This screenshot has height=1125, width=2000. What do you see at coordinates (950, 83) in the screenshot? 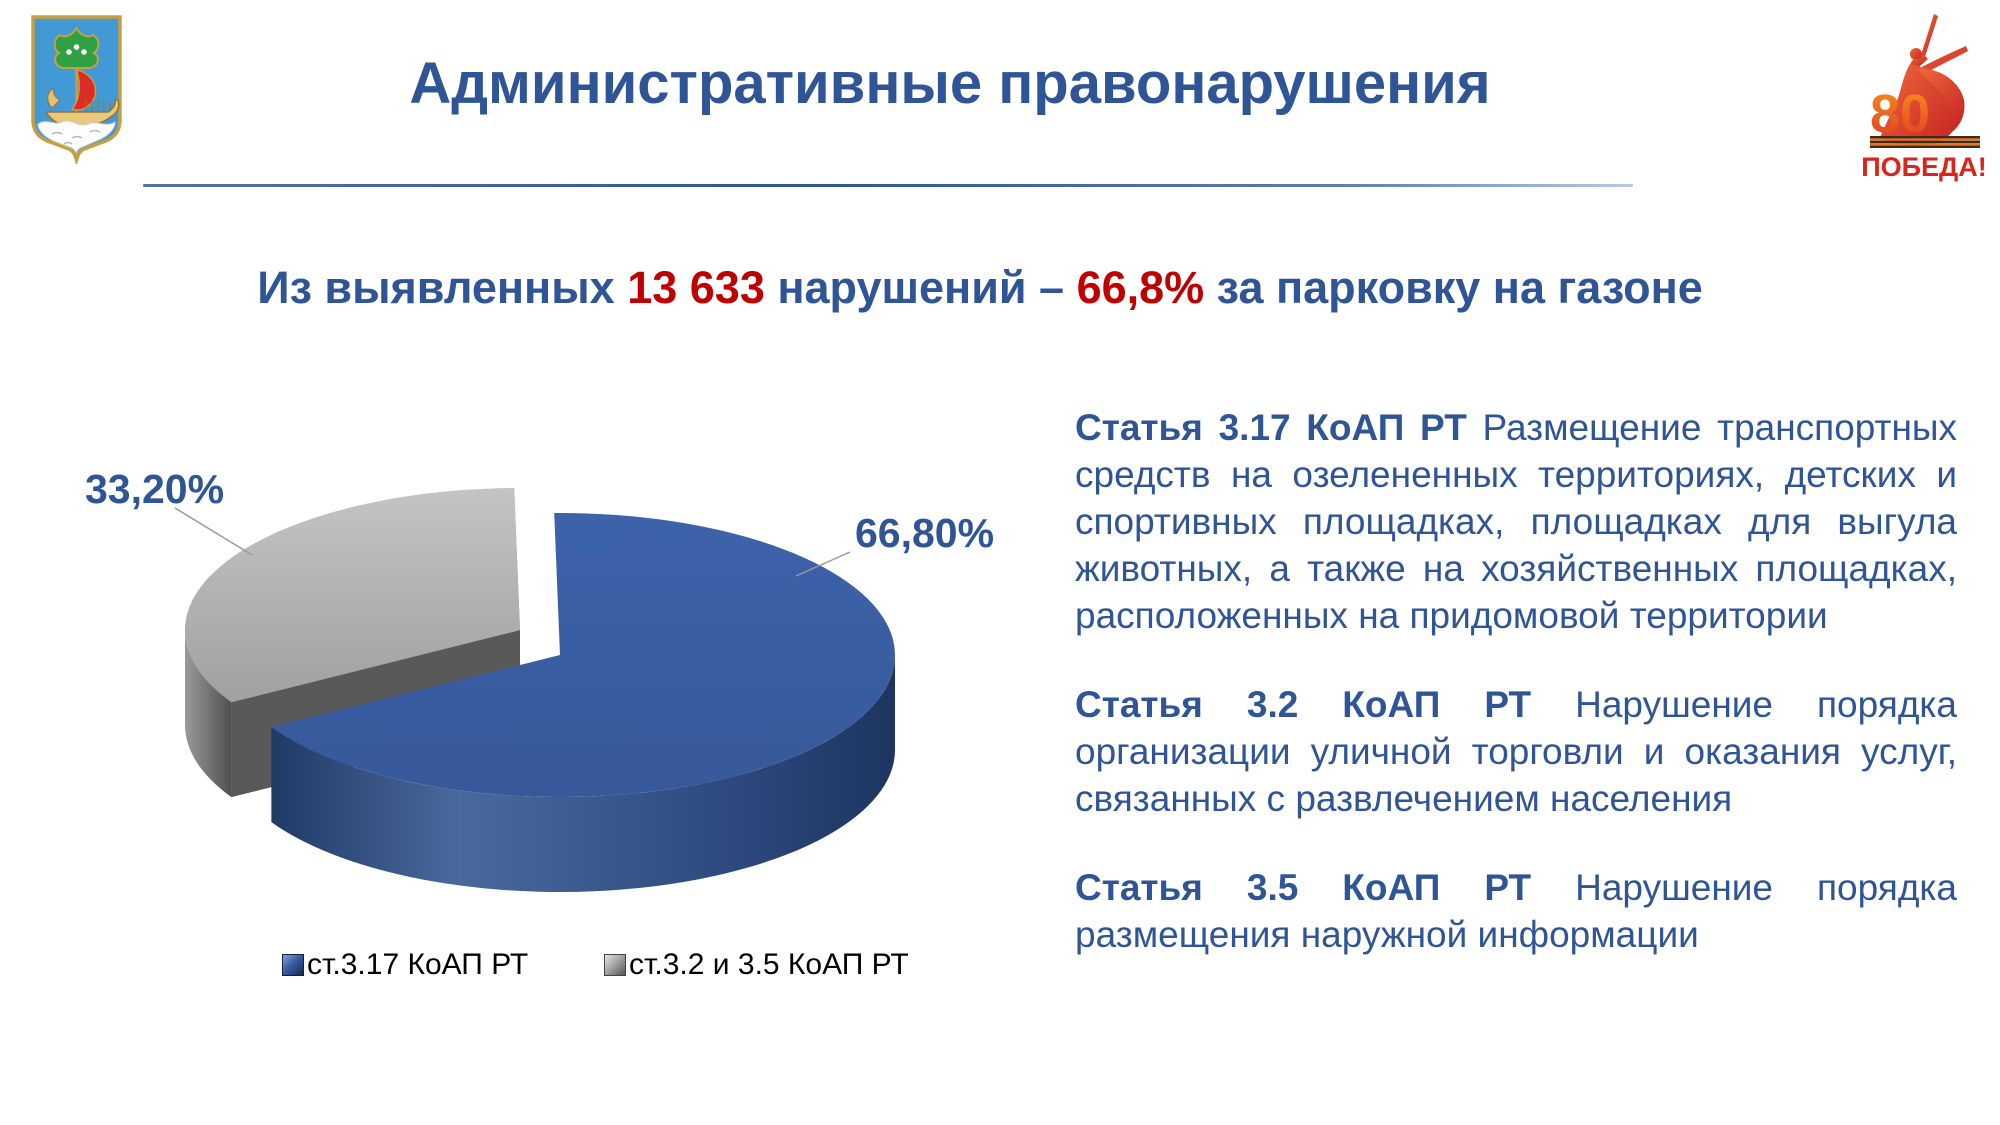
I see `page-title: Административные правонарушения` at bounding box center [950, 83].